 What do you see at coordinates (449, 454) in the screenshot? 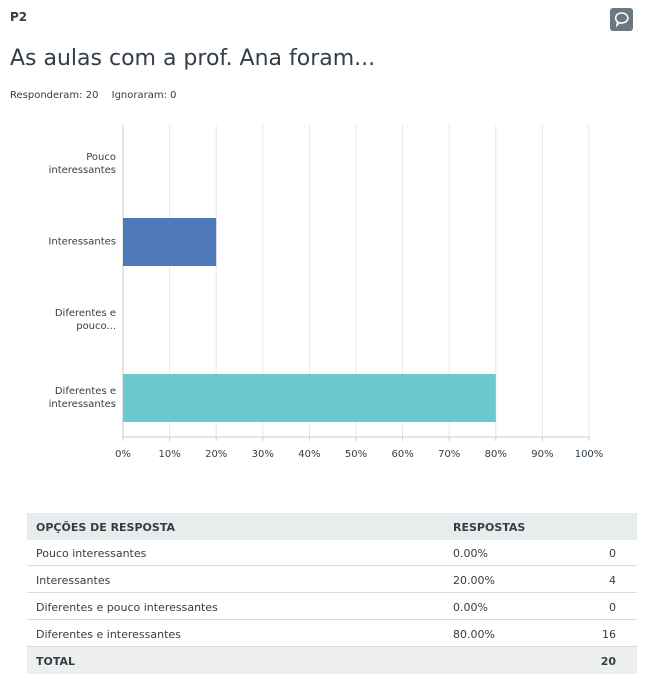
I see `x-tick-label: 70%` at bounding box center [449, 454].